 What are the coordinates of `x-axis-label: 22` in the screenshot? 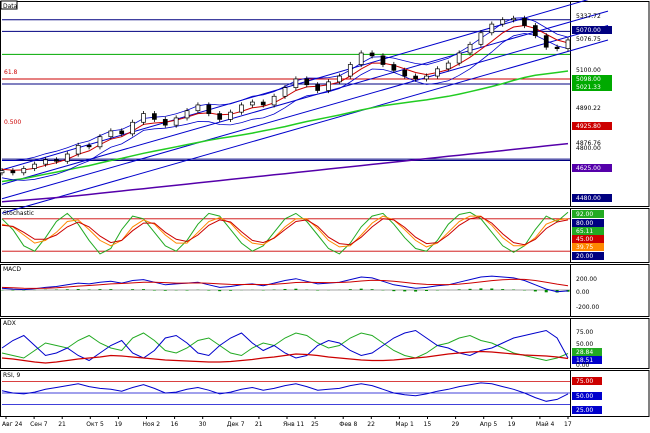 It's located at (371, 424).